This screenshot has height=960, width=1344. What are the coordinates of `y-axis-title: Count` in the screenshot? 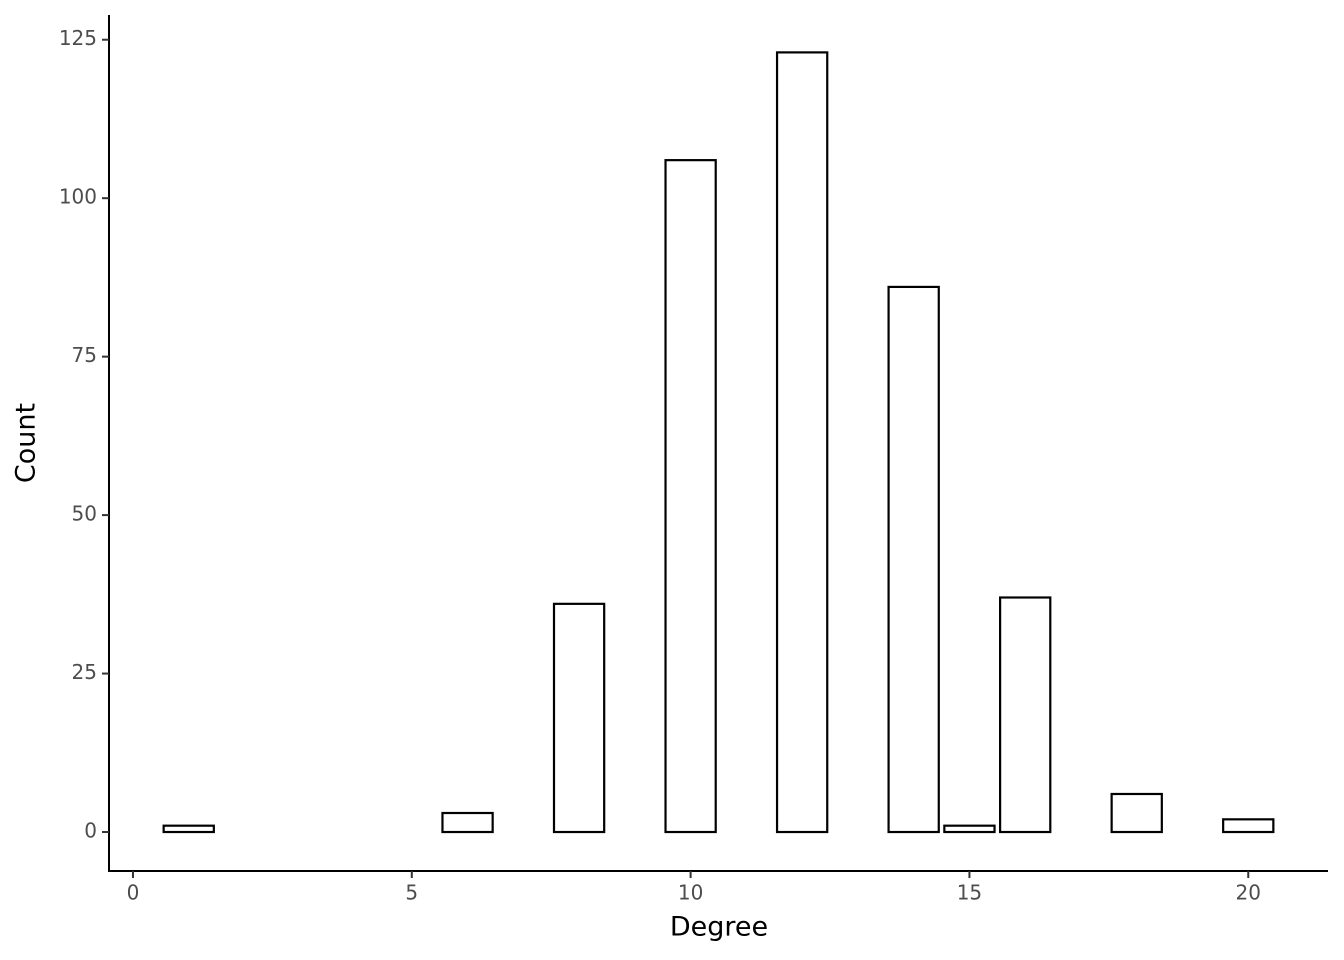 It's located at (26, 443).